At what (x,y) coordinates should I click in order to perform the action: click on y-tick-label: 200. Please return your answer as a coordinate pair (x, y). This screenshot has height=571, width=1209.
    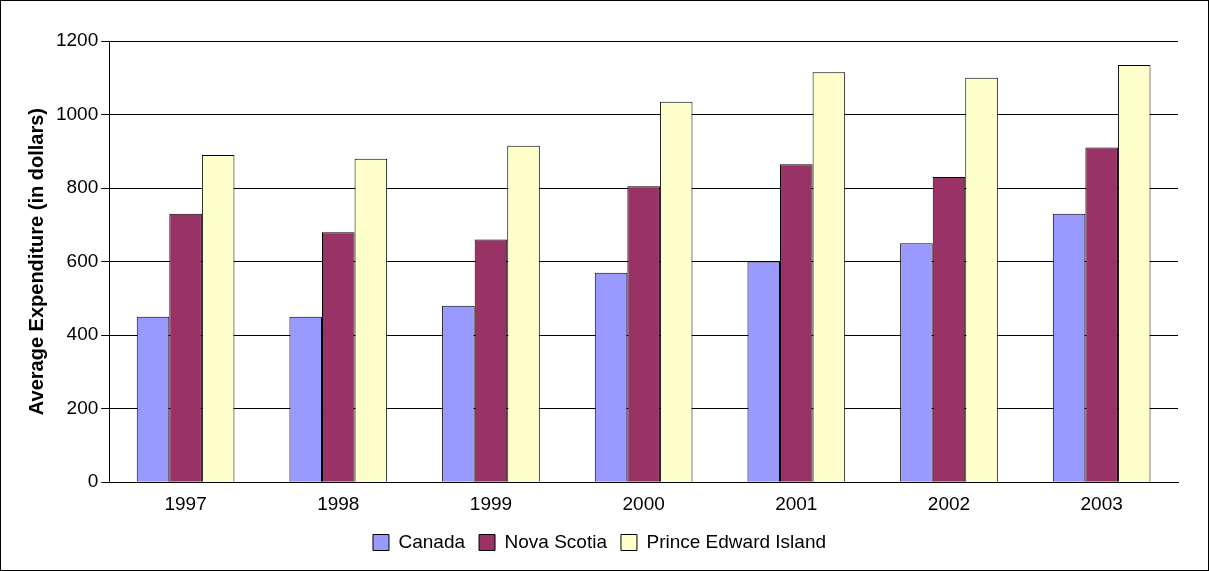
    Looking at the image, I should click on (82, 407).